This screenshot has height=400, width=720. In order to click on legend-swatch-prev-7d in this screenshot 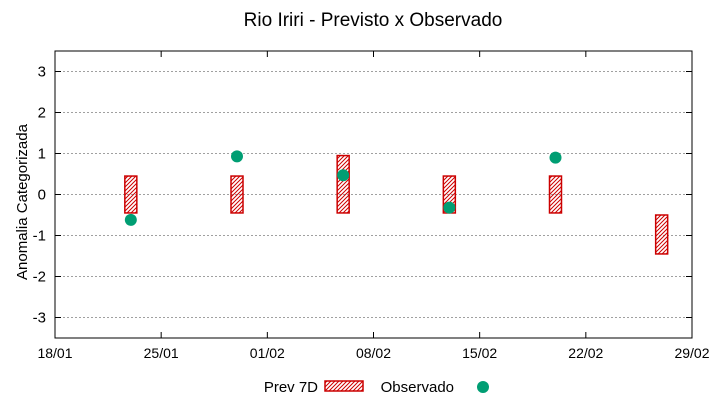, I will do `click(344, 386)`.